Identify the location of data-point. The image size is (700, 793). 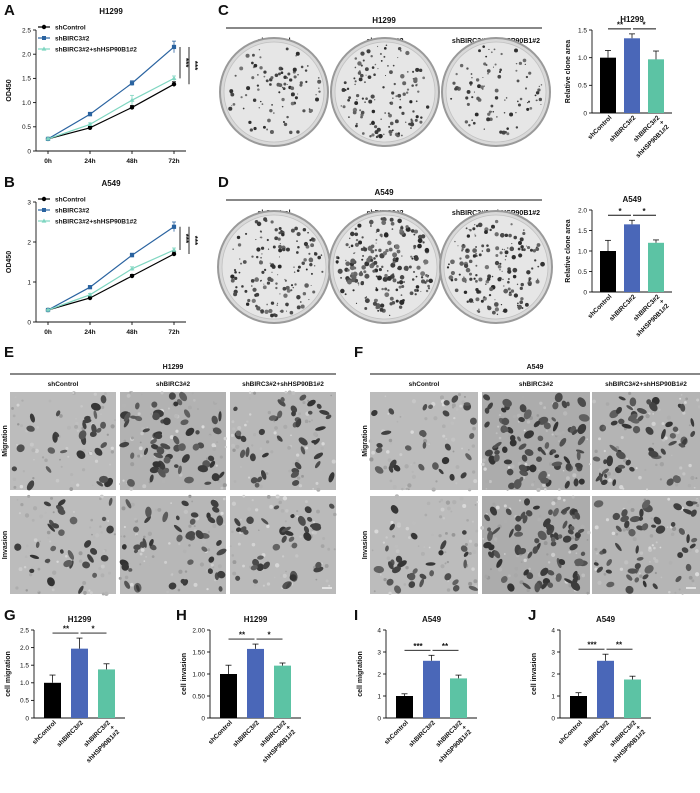
(132, 255).